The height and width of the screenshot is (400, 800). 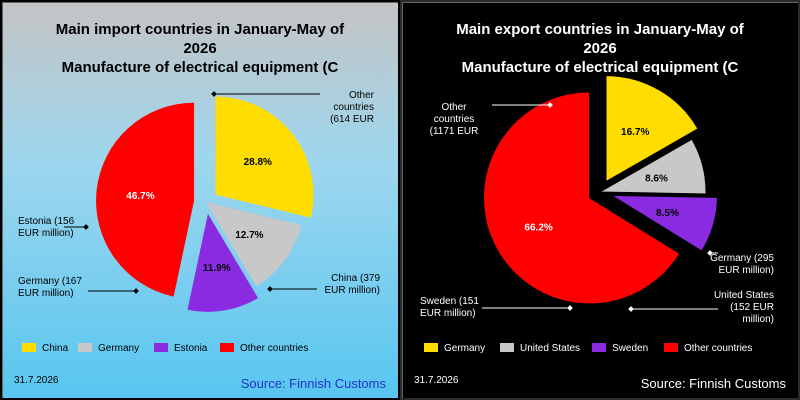 What do you see at coordinates (744, 295) in the screenshot?
I see `callout-label: United States` at bounding box center [744, 295].